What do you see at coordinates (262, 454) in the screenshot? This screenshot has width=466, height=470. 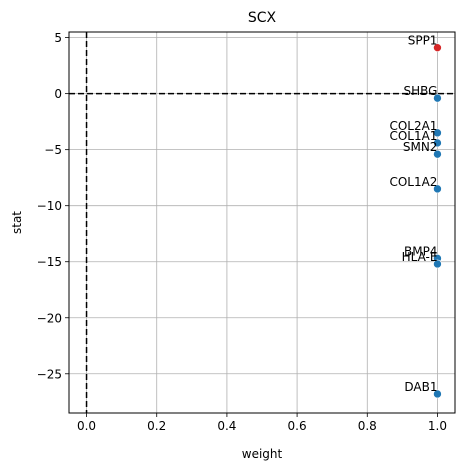 I see `x-axis-label: weight` at bounding box center [262, 454].